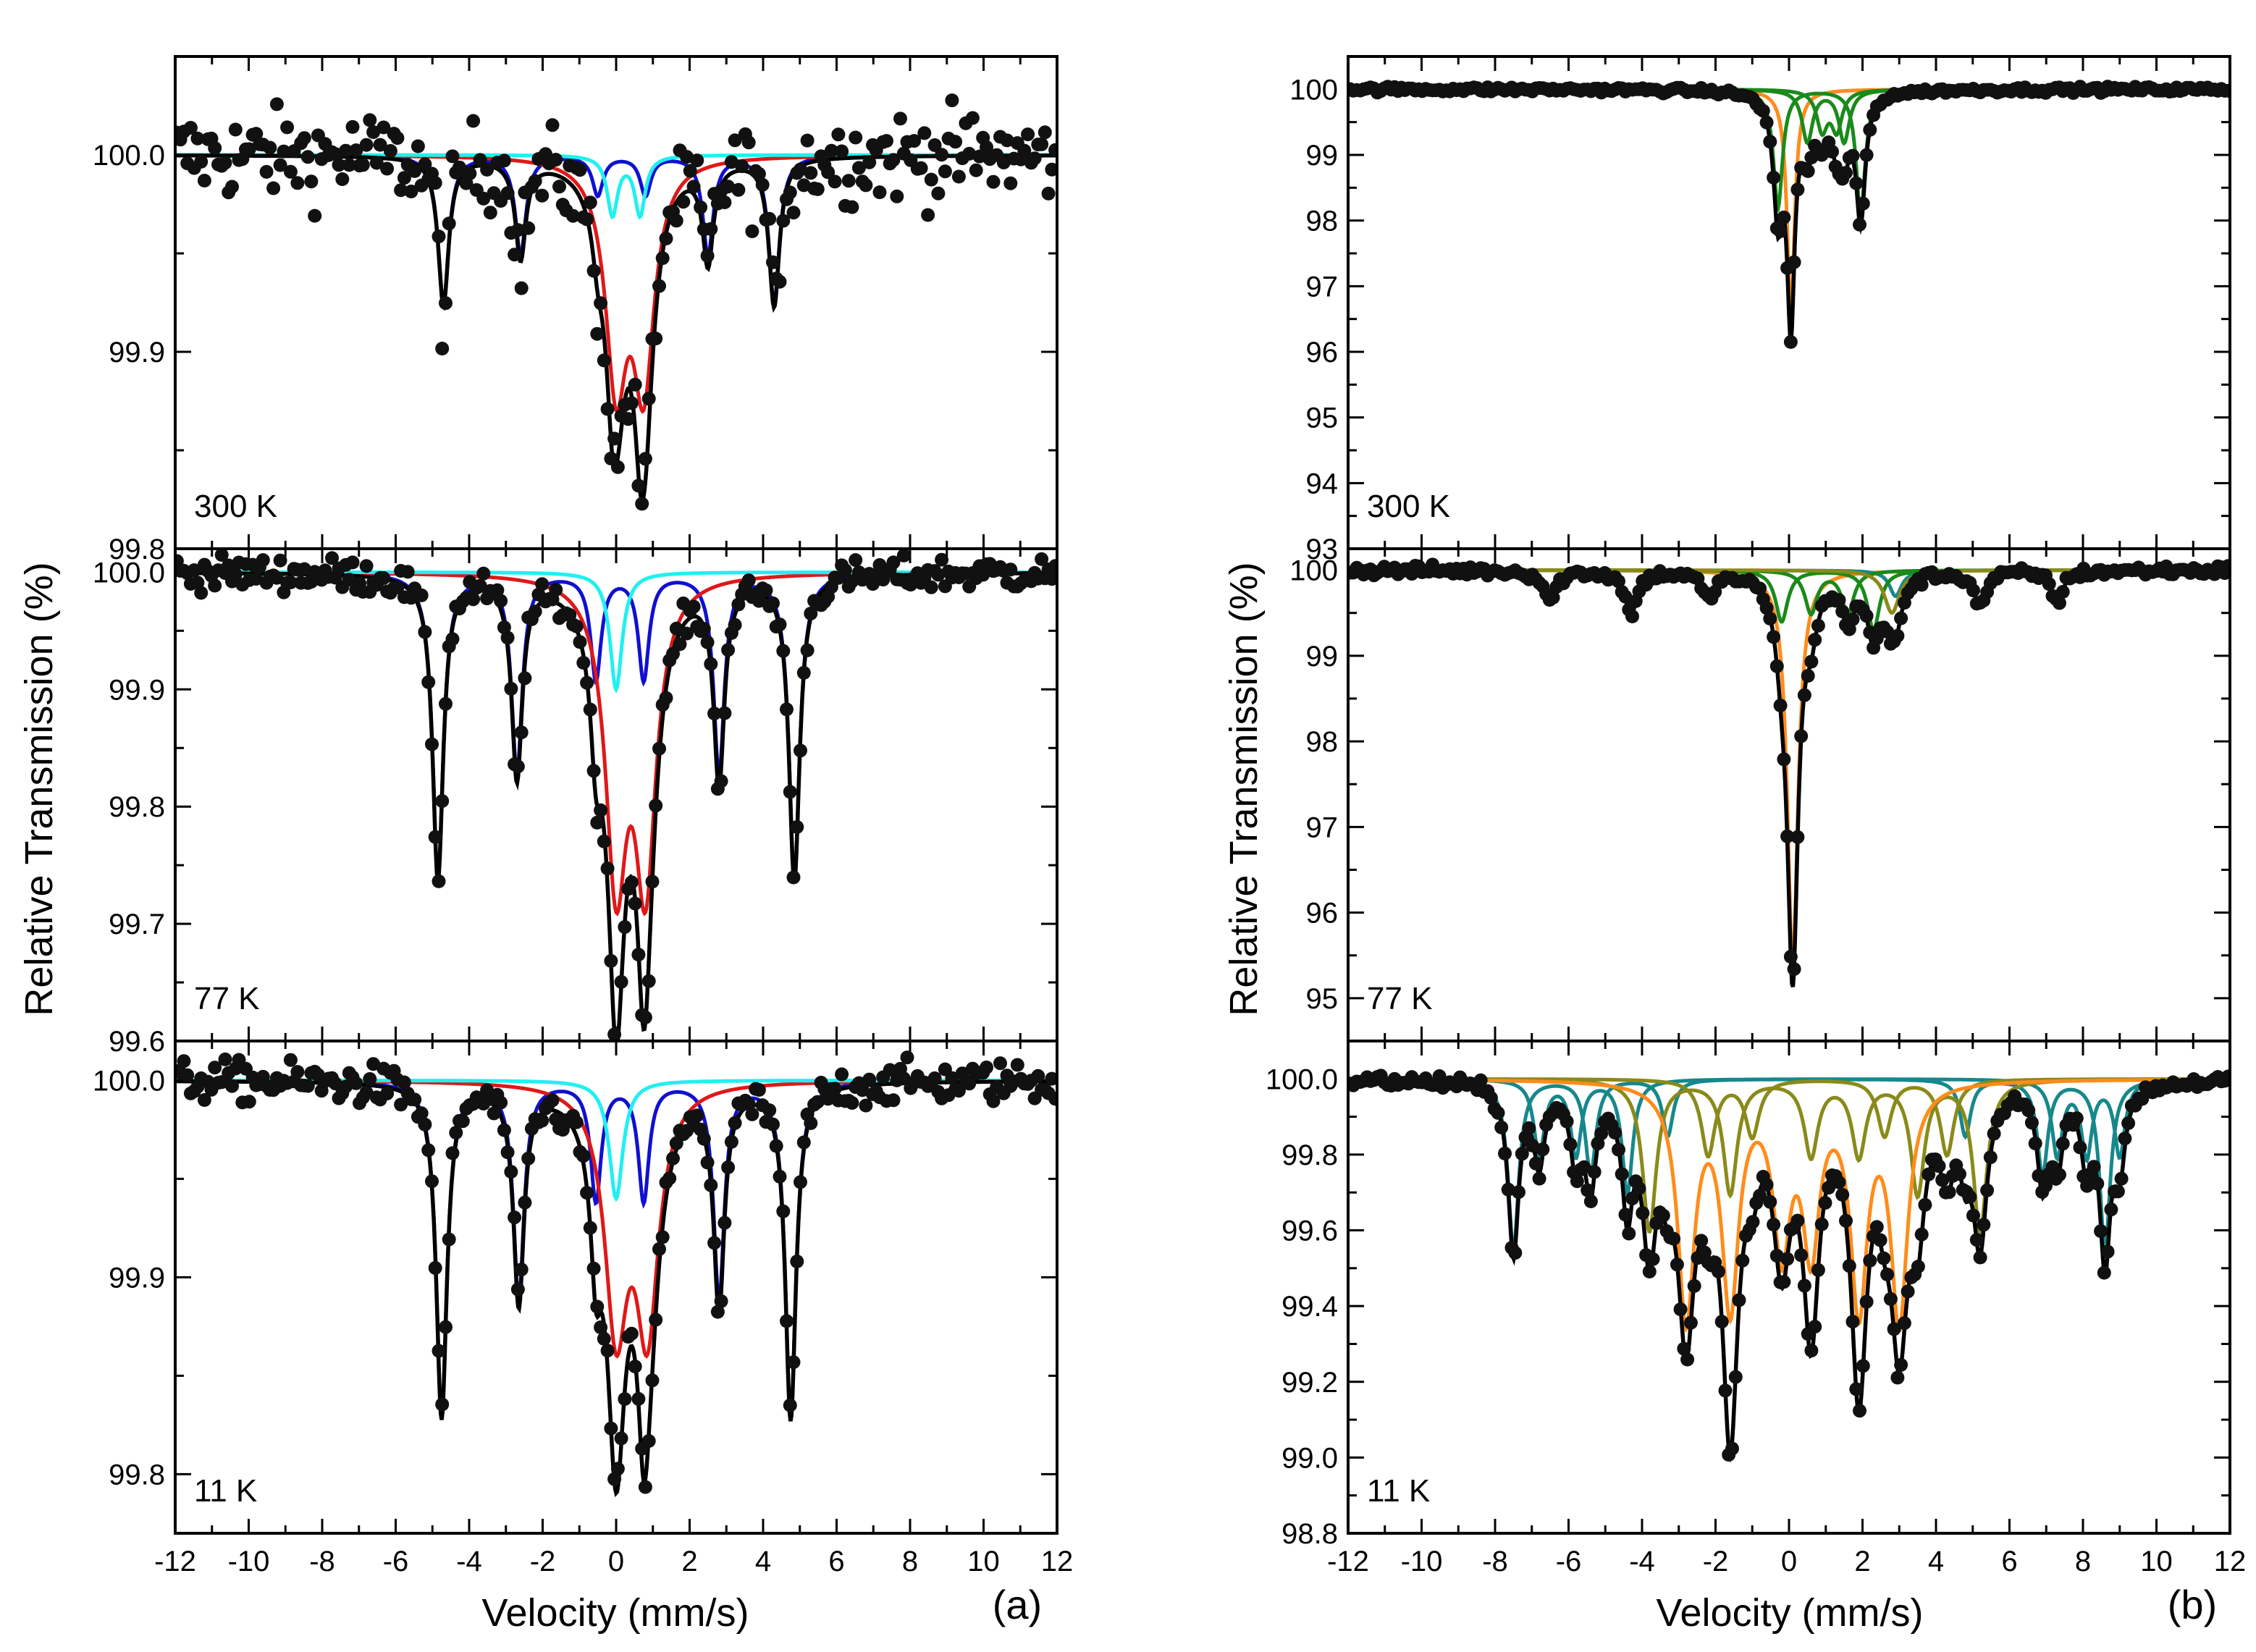 Image resolution: width=2256 pixels, height=1652 pixels. Describe the element at coordinates (129, 573) in the screenshot. I see `y-tick-label: 100.0` at that location.